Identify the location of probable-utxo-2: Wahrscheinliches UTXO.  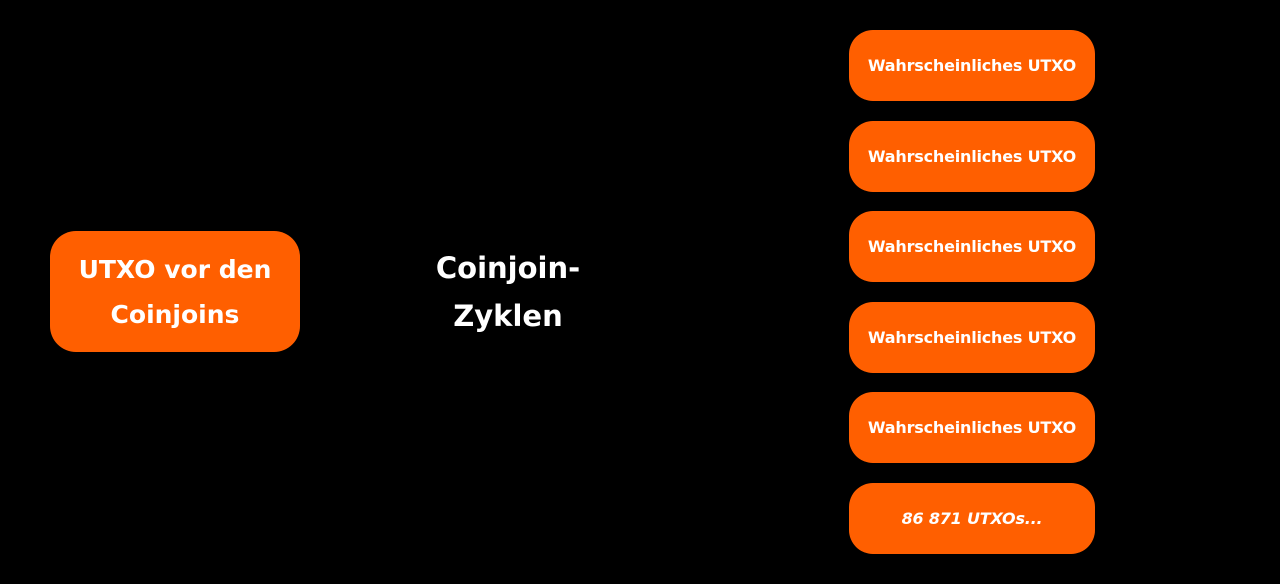
(972, 156).